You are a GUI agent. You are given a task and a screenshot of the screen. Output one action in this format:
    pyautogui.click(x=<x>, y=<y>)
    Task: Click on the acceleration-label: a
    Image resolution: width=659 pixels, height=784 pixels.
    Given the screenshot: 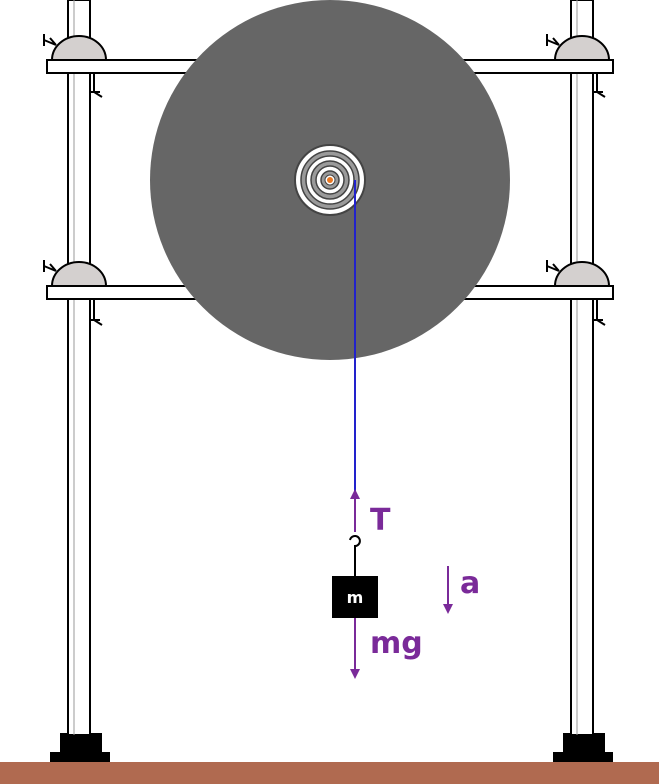 What is the action you would take?
    pyautogui.click(x=470, y=583)
    